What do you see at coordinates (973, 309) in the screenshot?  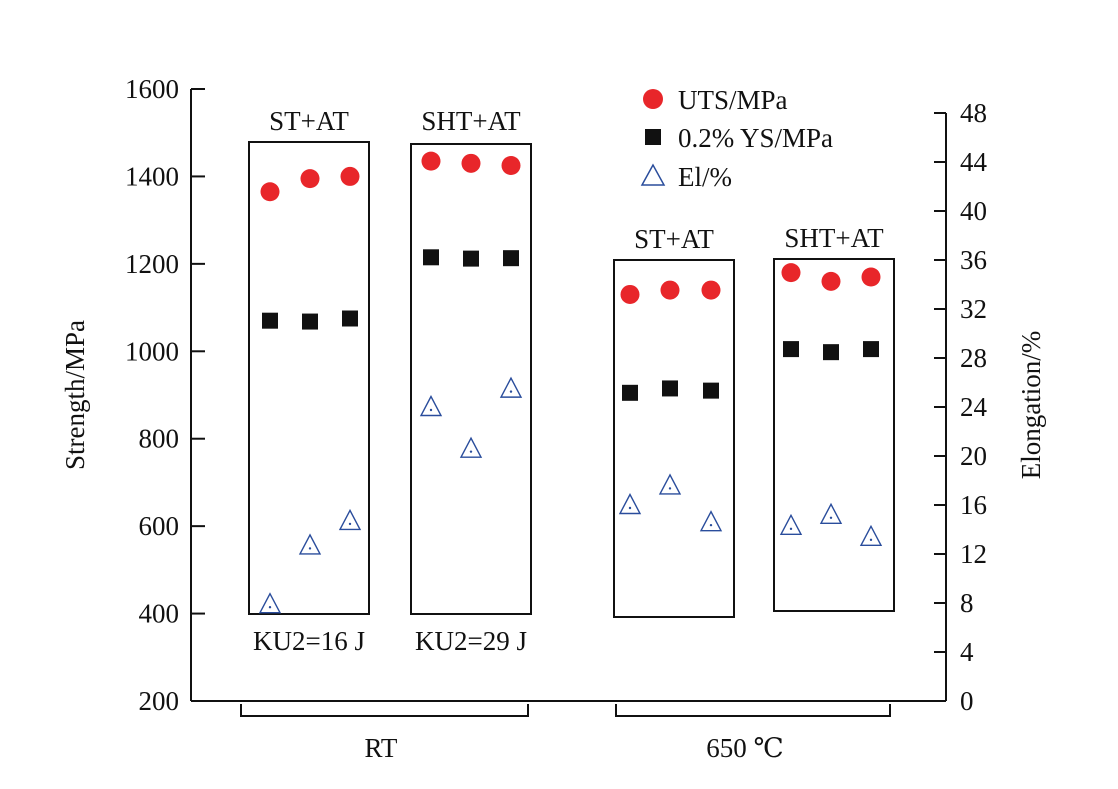 I see `right-tick-label: 32` at bounding box center [973, 309].